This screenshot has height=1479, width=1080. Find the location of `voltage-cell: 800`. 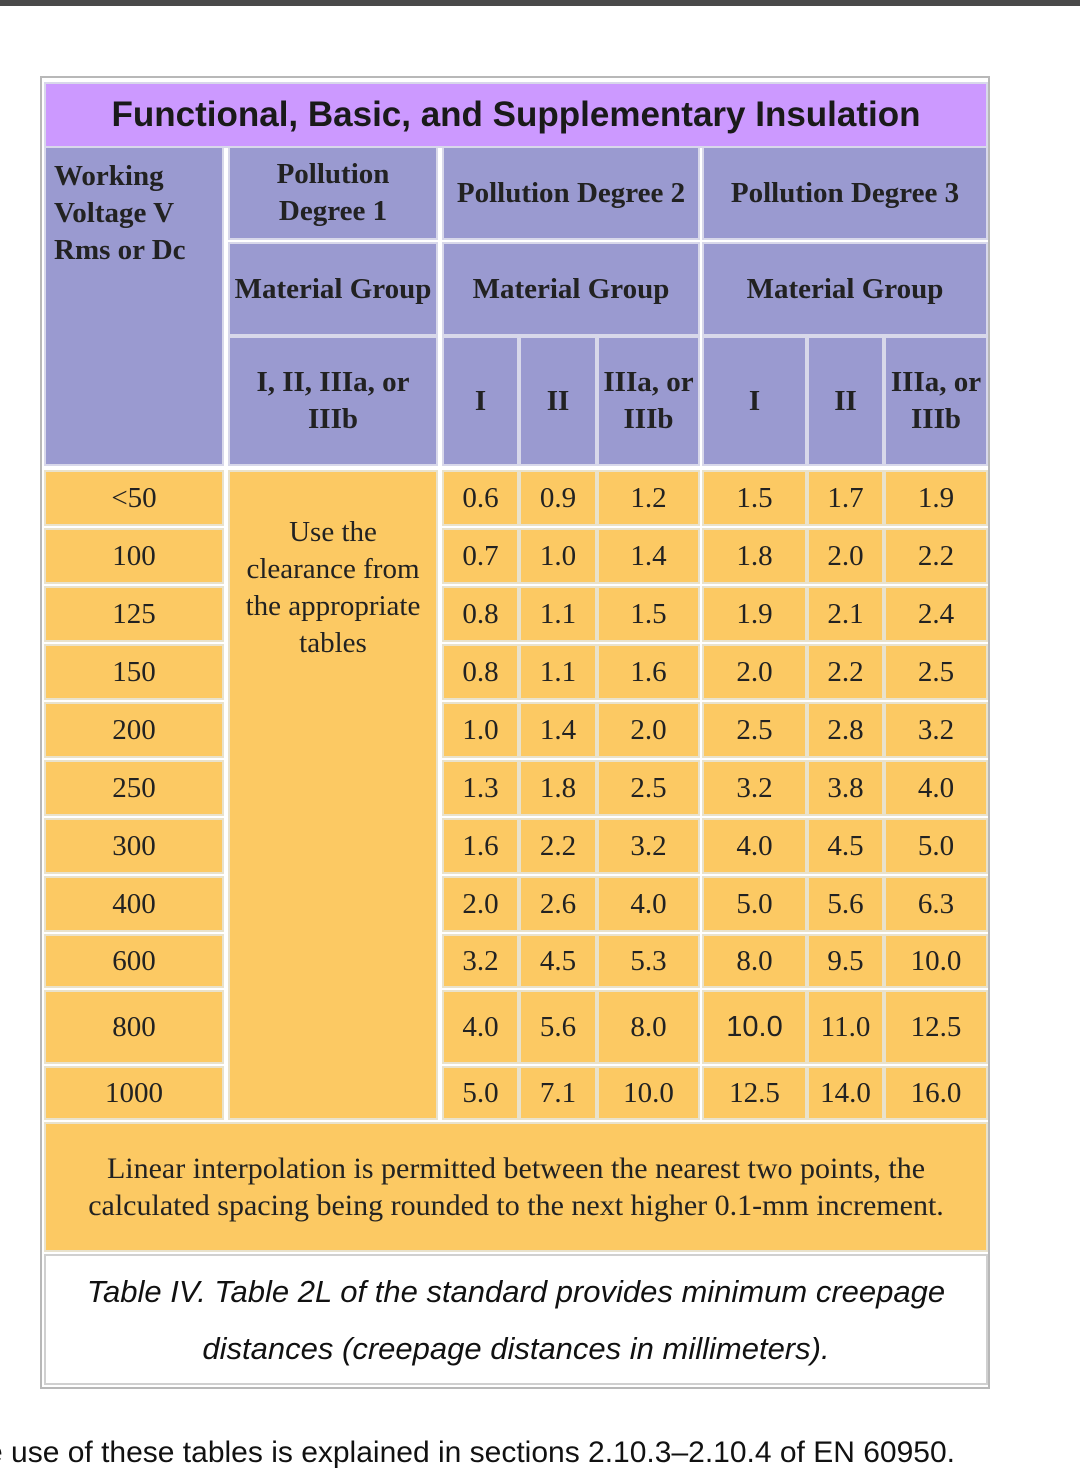

voltage-cell: 800 is located at coordinates (134, 1027).